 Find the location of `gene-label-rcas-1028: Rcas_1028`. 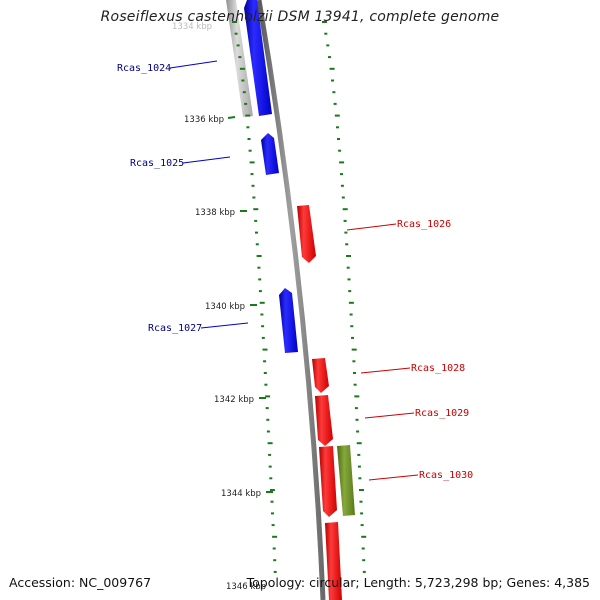

gene-label-rcas-1028: Rcas_1028 is located at coordinates (438, 368).